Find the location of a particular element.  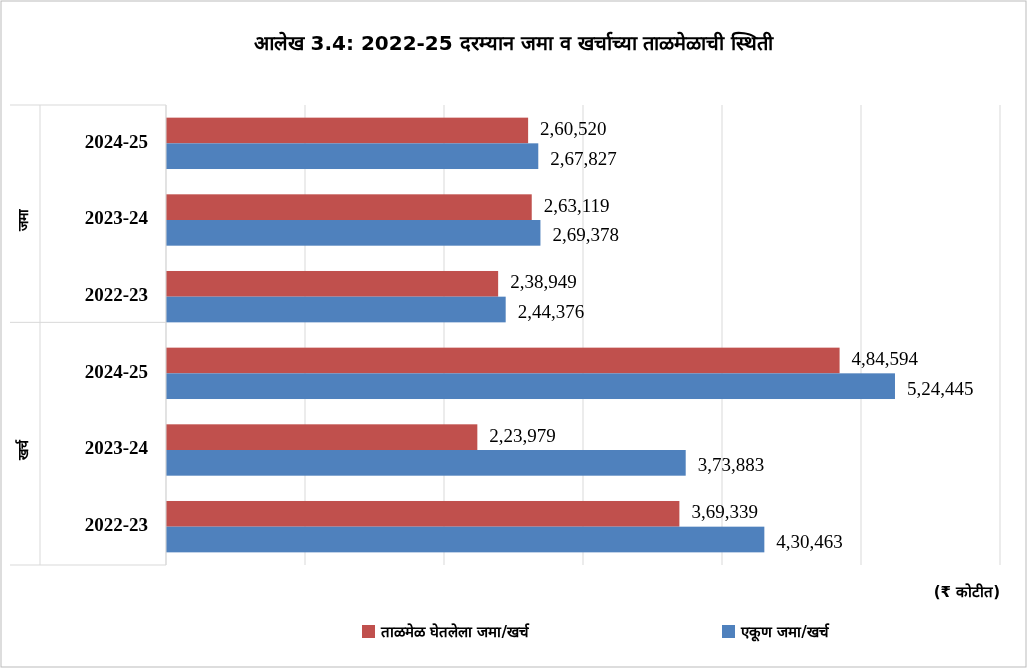

text: (₹ कोटीत) is located at coordinates (966, 592).